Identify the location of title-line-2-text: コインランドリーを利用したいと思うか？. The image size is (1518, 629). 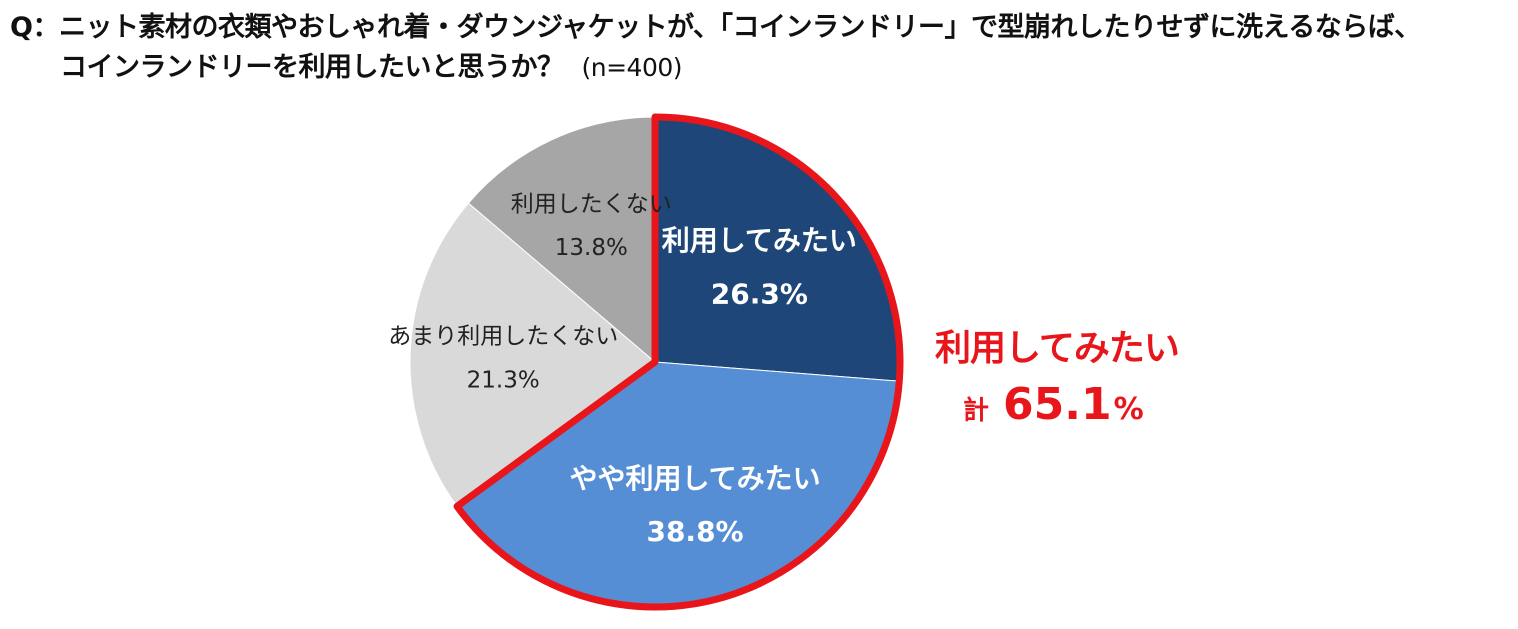
(312, 67).